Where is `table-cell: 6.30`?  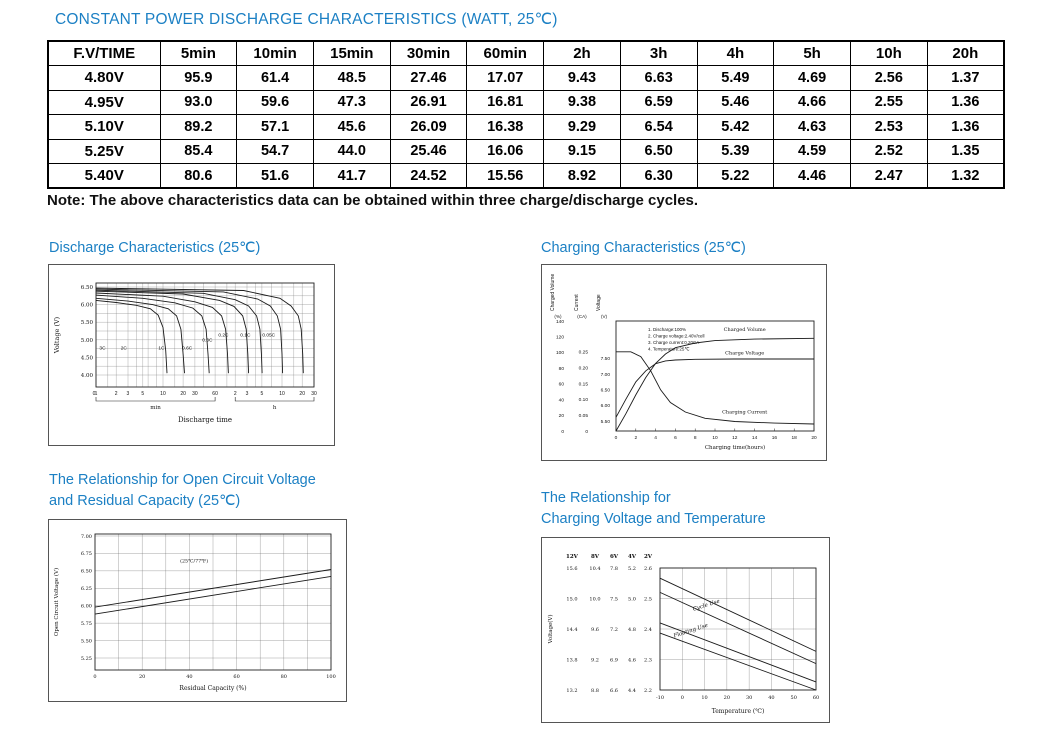
table-cell: 6.30 is located at coordinates (658, 176).